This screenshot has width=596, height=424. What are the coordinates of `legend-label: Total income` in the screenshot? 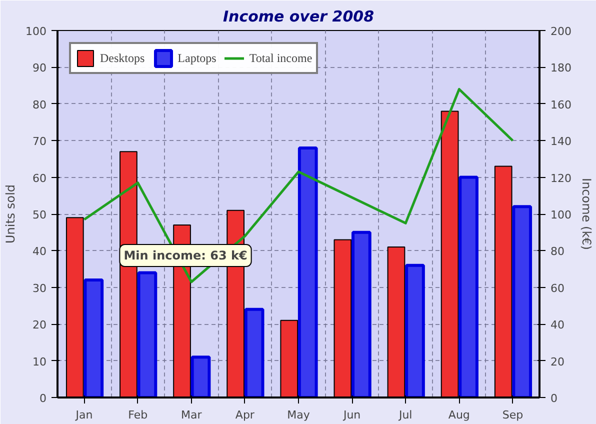 It's located at (280, 58).